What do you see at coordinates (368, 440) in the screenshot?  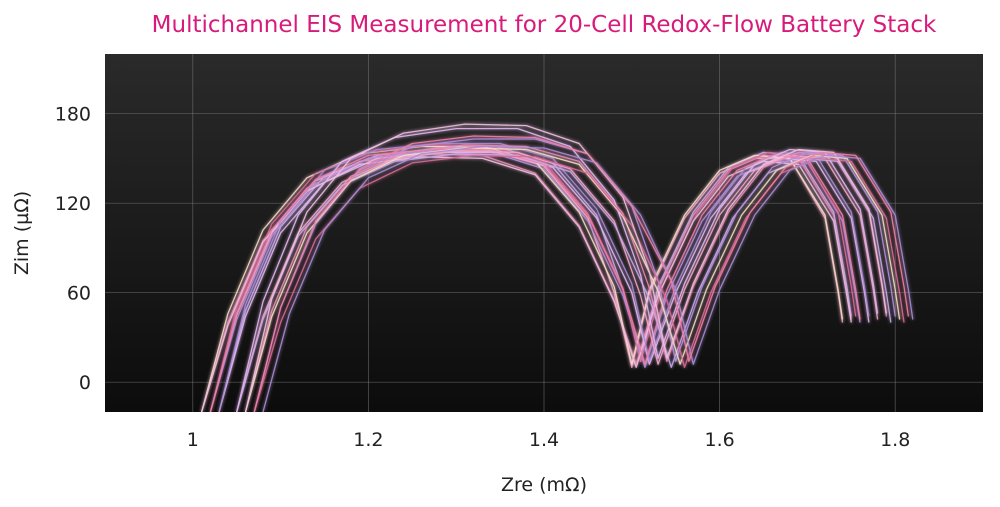 I see `x-tick-label: 1.2` at bounding box center [368, 440].